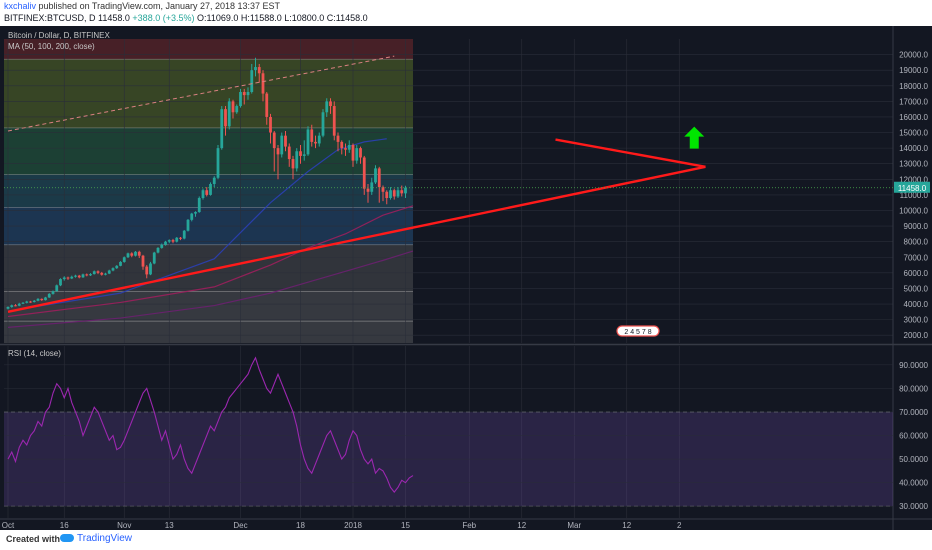 Image resolution: width=932 pixels, height=550 pixels. Describe the element at coordinates (914, 195) in the screenshot. I see `price-tick-label: 11000.0` at that location.